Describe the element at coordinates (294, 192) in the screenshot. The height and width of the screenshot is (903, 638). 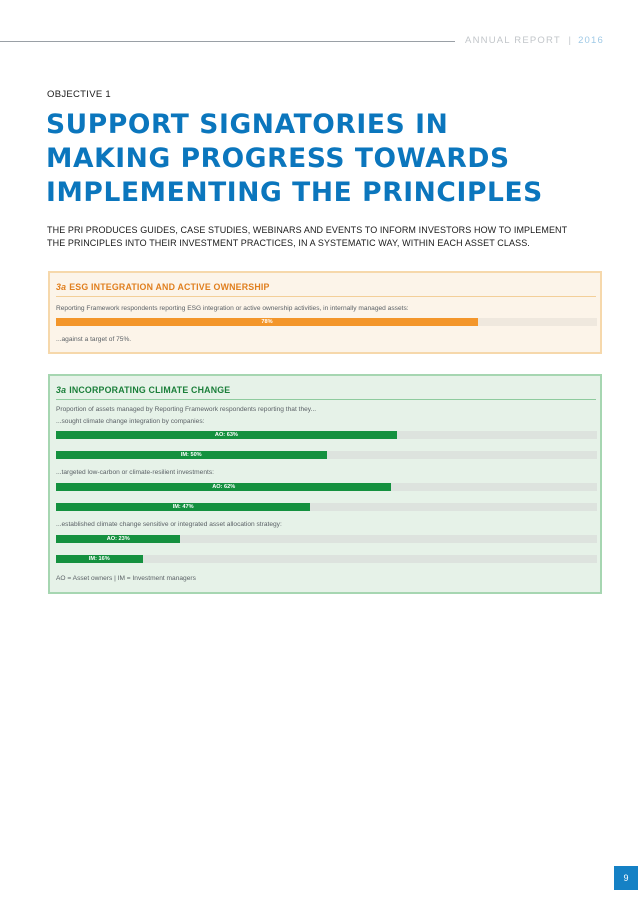
I see `title-line: IMPLEMENTING THE PRINCIPLES` at that location.